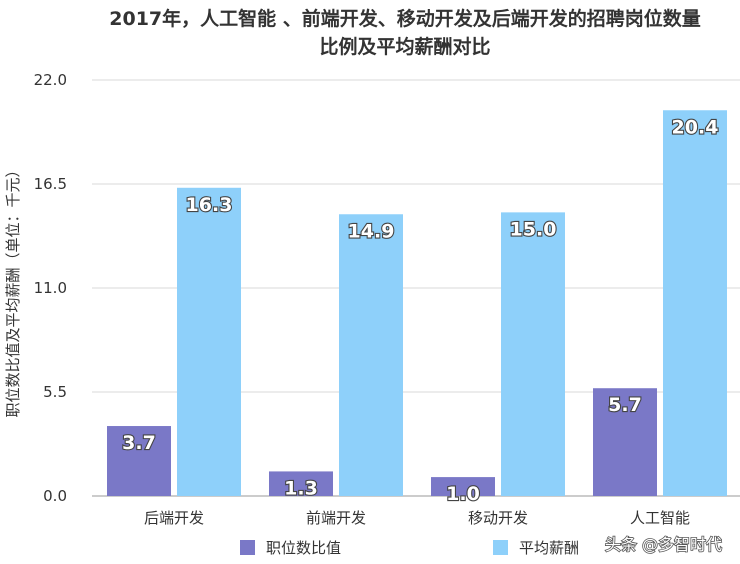 The height and width of the screenshot is (564, 740). What do you see at coordinates (404, 46) in the screenshot?
I see `chart-title-line-2: 比例及平均薪酬对比` at bounding box center [404, 46].